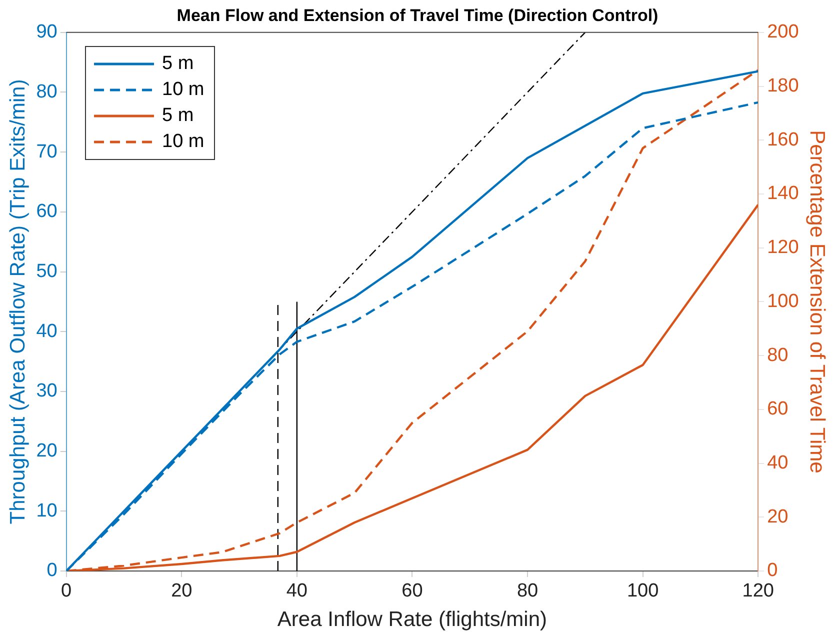  Describe the element at coordinates (47, 211) in the screenshot. I see `y-tick-label: 60` at that location.